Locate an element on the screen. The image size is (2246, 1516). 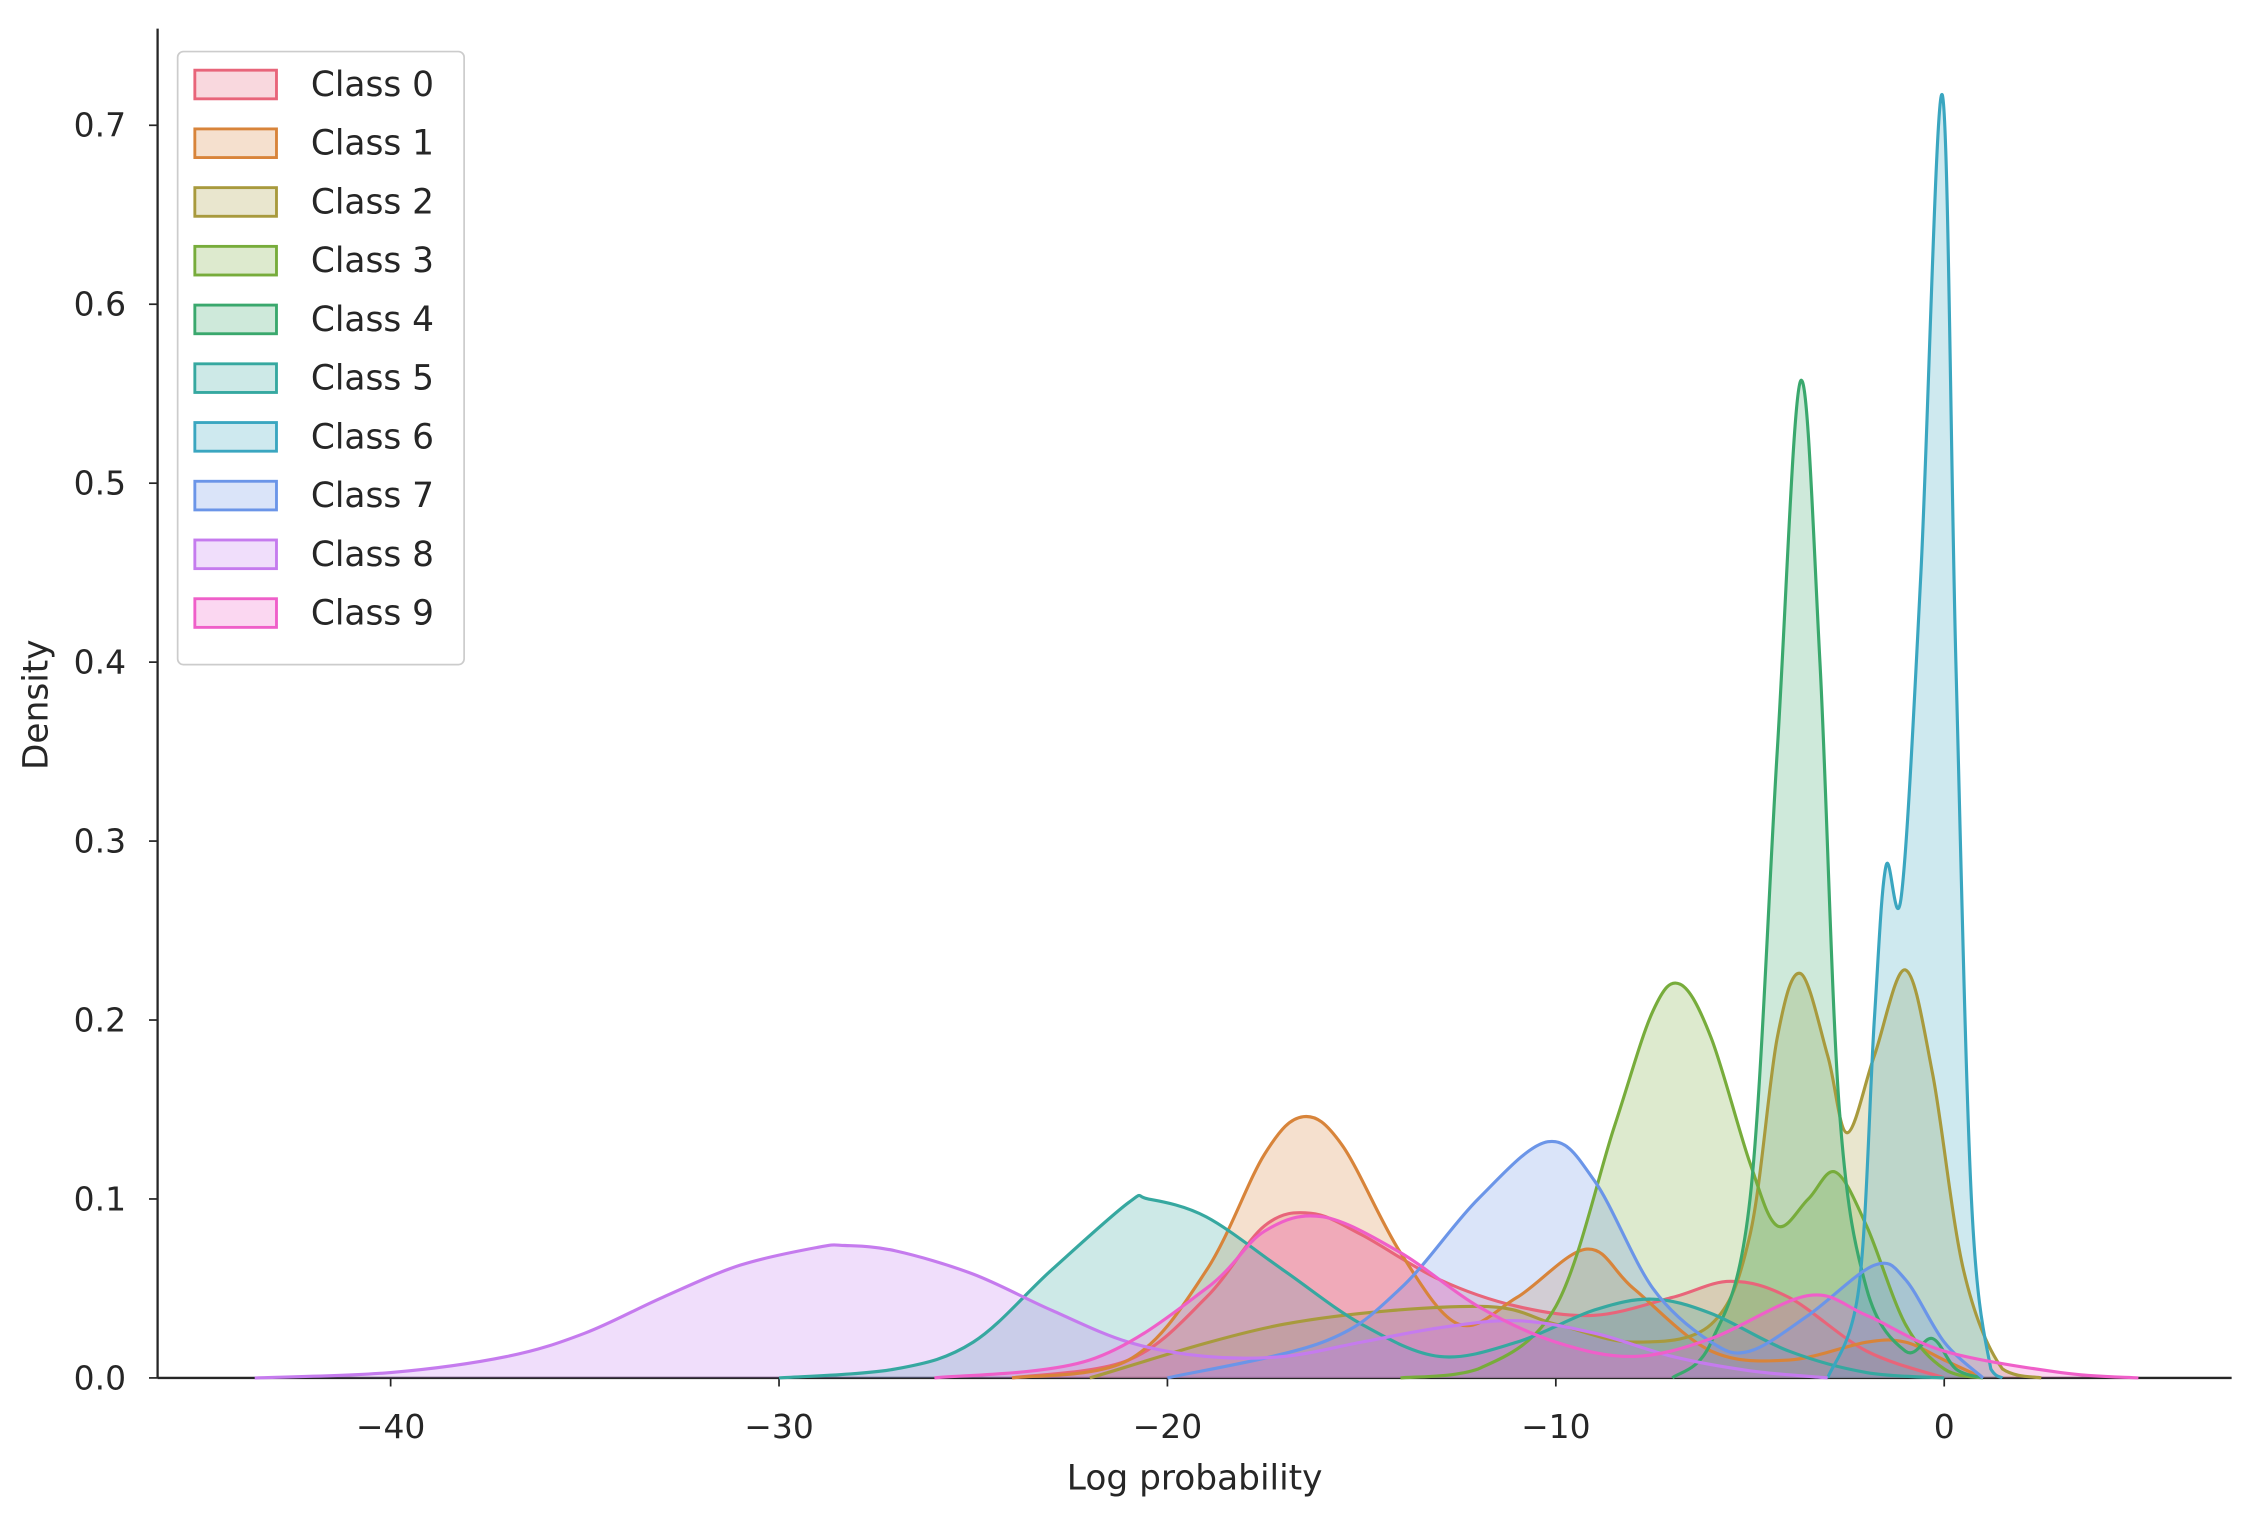
y-tick-label: 0.6 is located at coordinates (100, 304).